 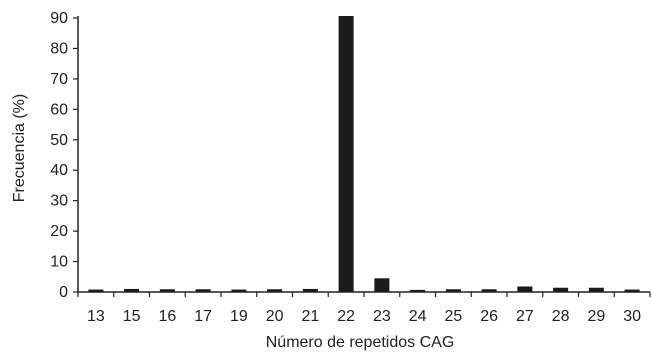 I want to click on y-tick-label-90: 90, so click(x=59, y=18).